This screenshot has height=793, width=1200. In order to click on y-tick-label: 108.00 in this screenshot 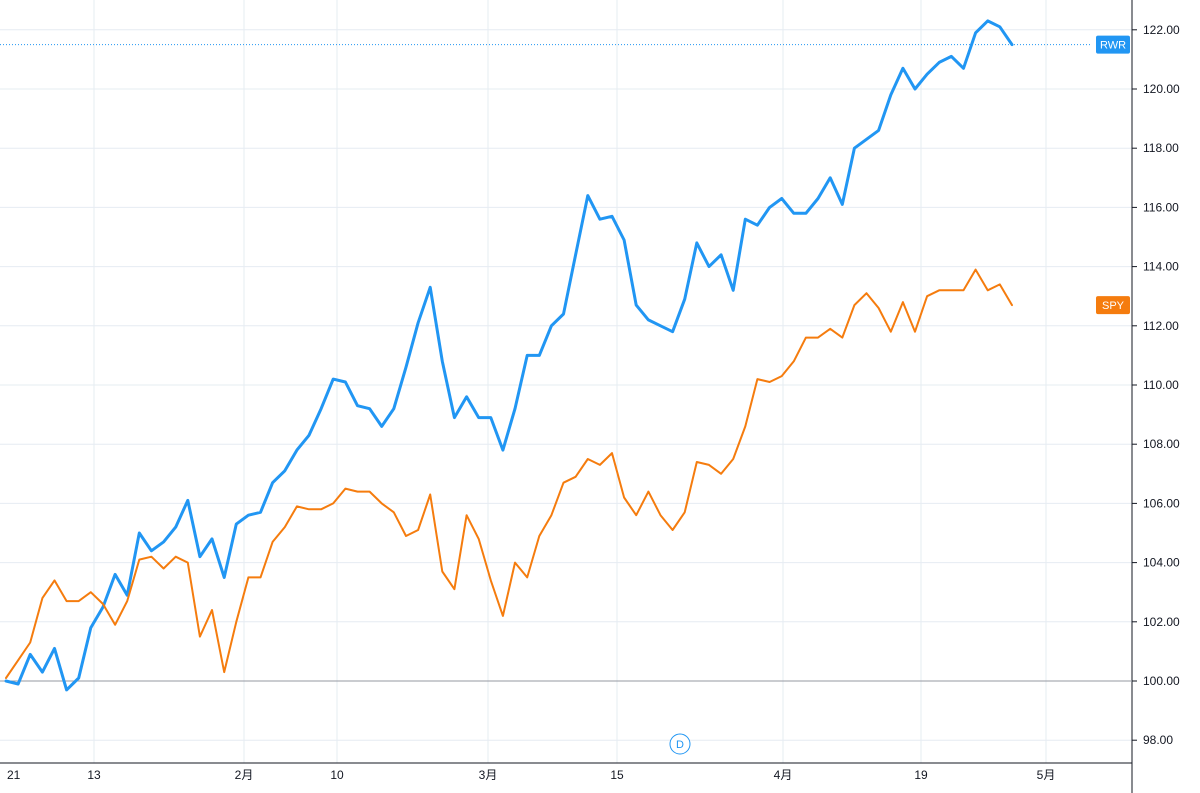, I will do `click(1161, 444)`.